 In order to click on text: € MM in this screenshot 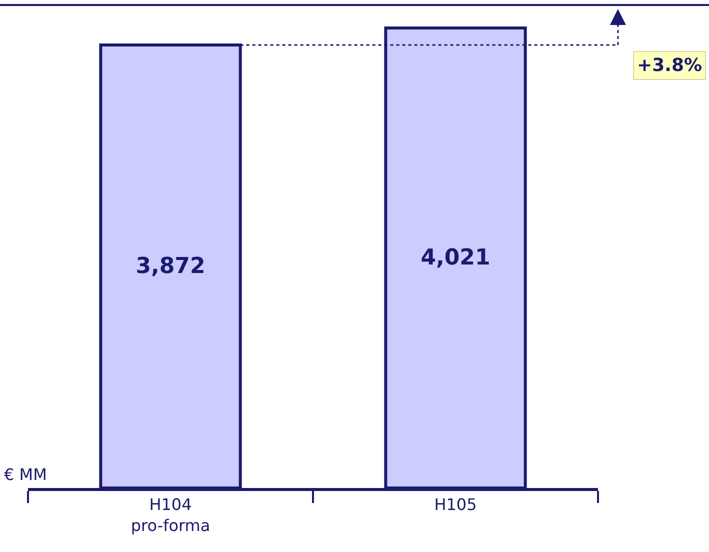, I will do `click(25, 474)`.